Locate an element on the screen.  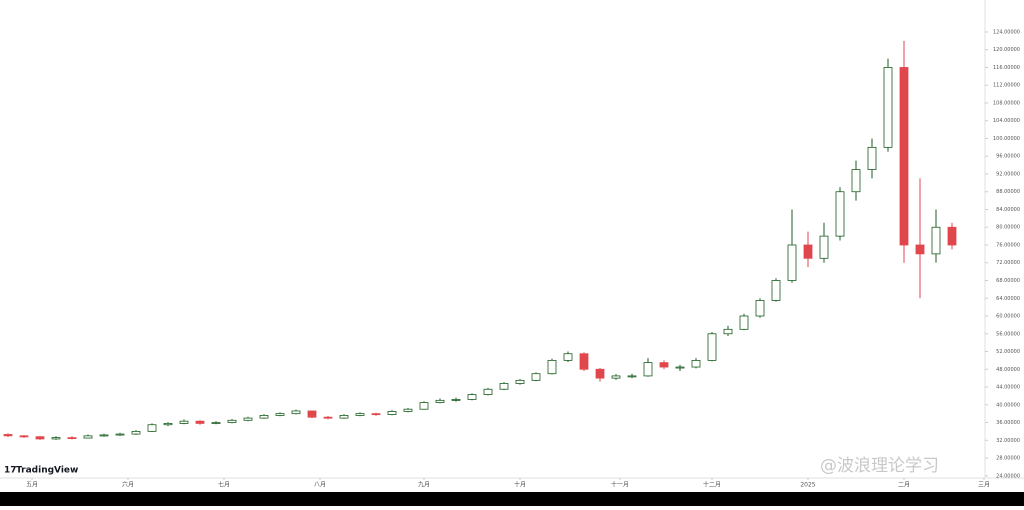
y-tick-label: 108.00000 is located at coordinates (1006, 103).